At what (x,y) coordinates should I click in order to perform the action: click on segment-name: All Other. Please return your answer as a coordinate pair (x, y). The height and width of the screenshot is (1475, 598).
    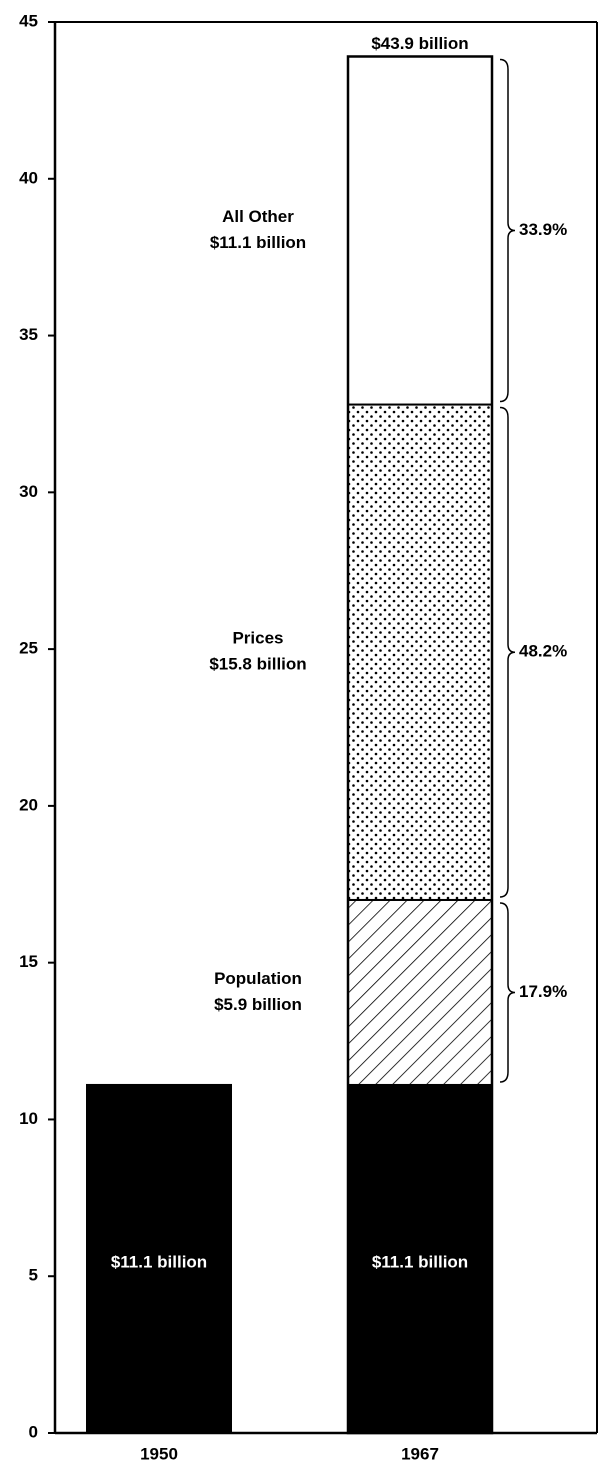
    Looking at the image, I should click on (258, 216).